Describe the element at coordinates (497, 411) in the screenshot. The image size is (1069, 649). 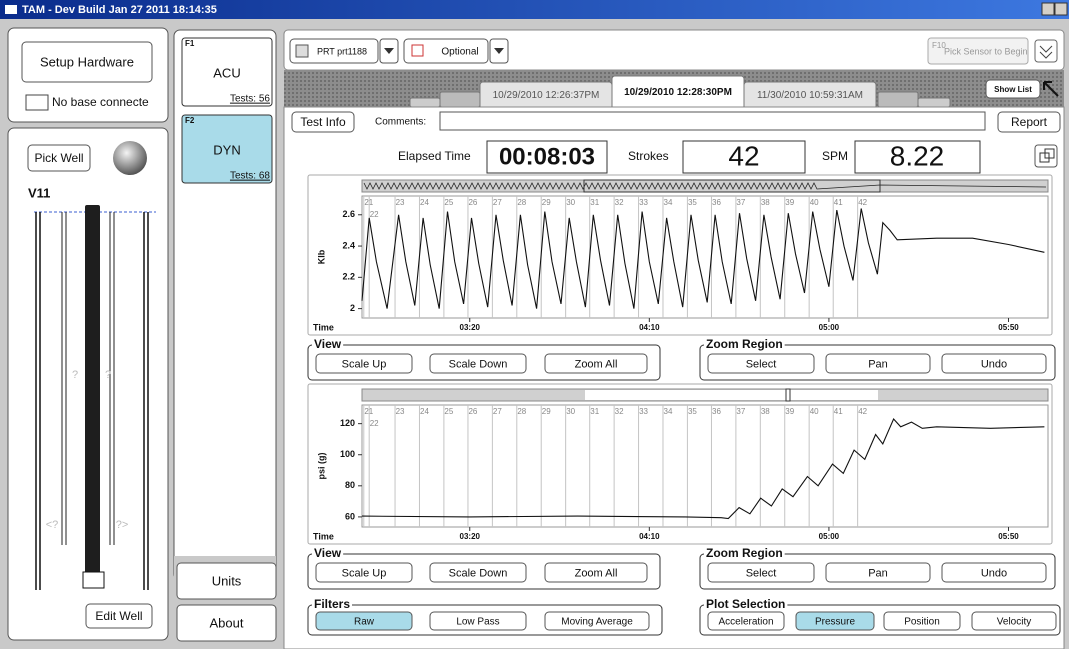
I see `stroke-label: 27` at that location.